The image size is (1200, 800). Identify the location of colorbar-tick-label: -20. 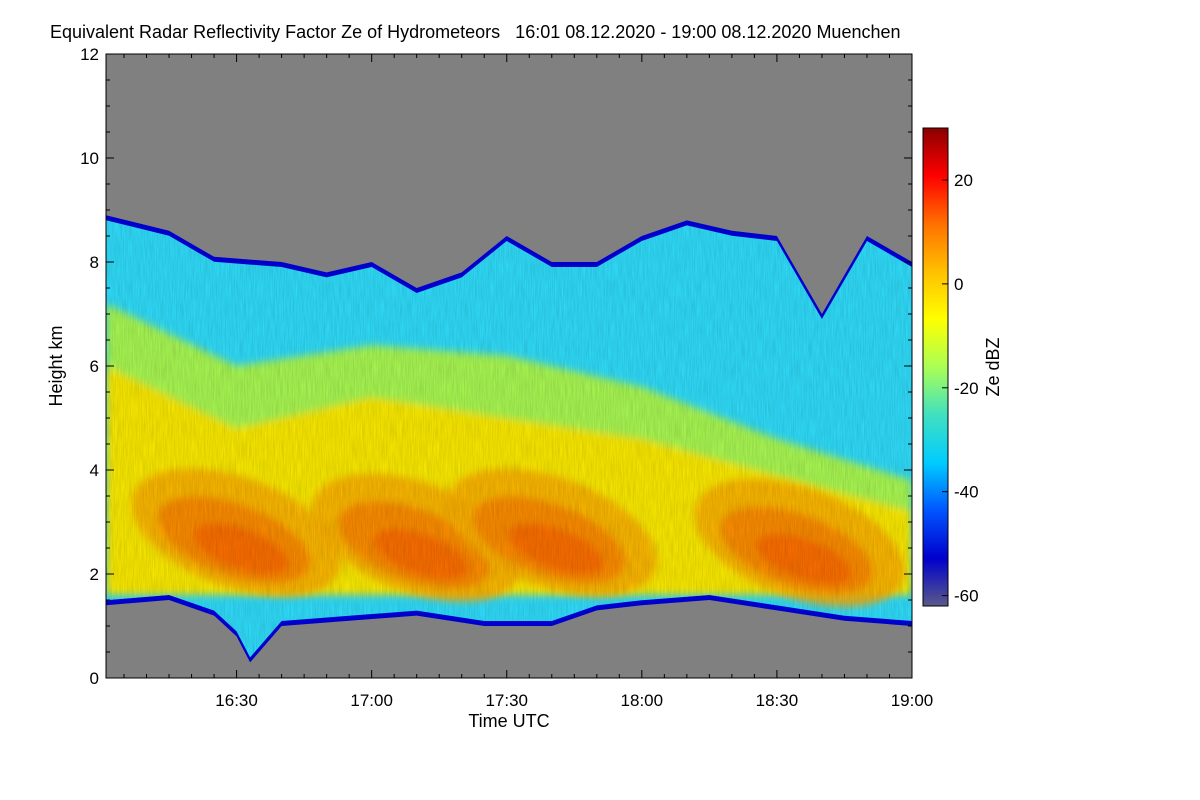
(966, 388).